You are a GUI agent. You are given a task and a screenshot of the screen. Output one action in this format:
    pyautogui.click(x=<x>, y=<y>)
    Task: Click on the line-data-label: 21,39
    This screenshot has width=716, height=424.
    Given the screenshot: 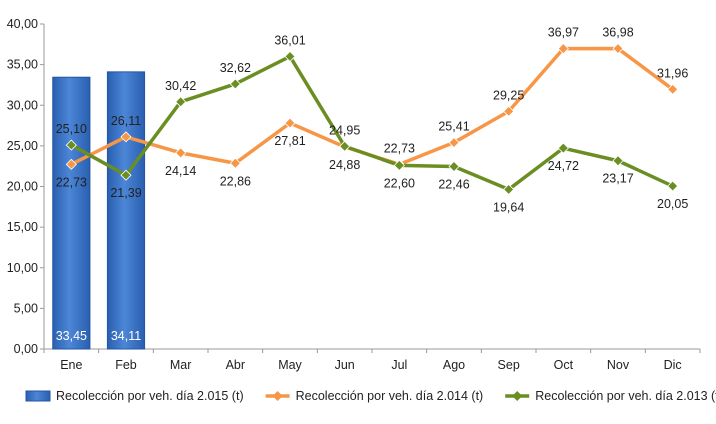 What is the action you would take?
    pyautogui.click(x=125, y=193)
    